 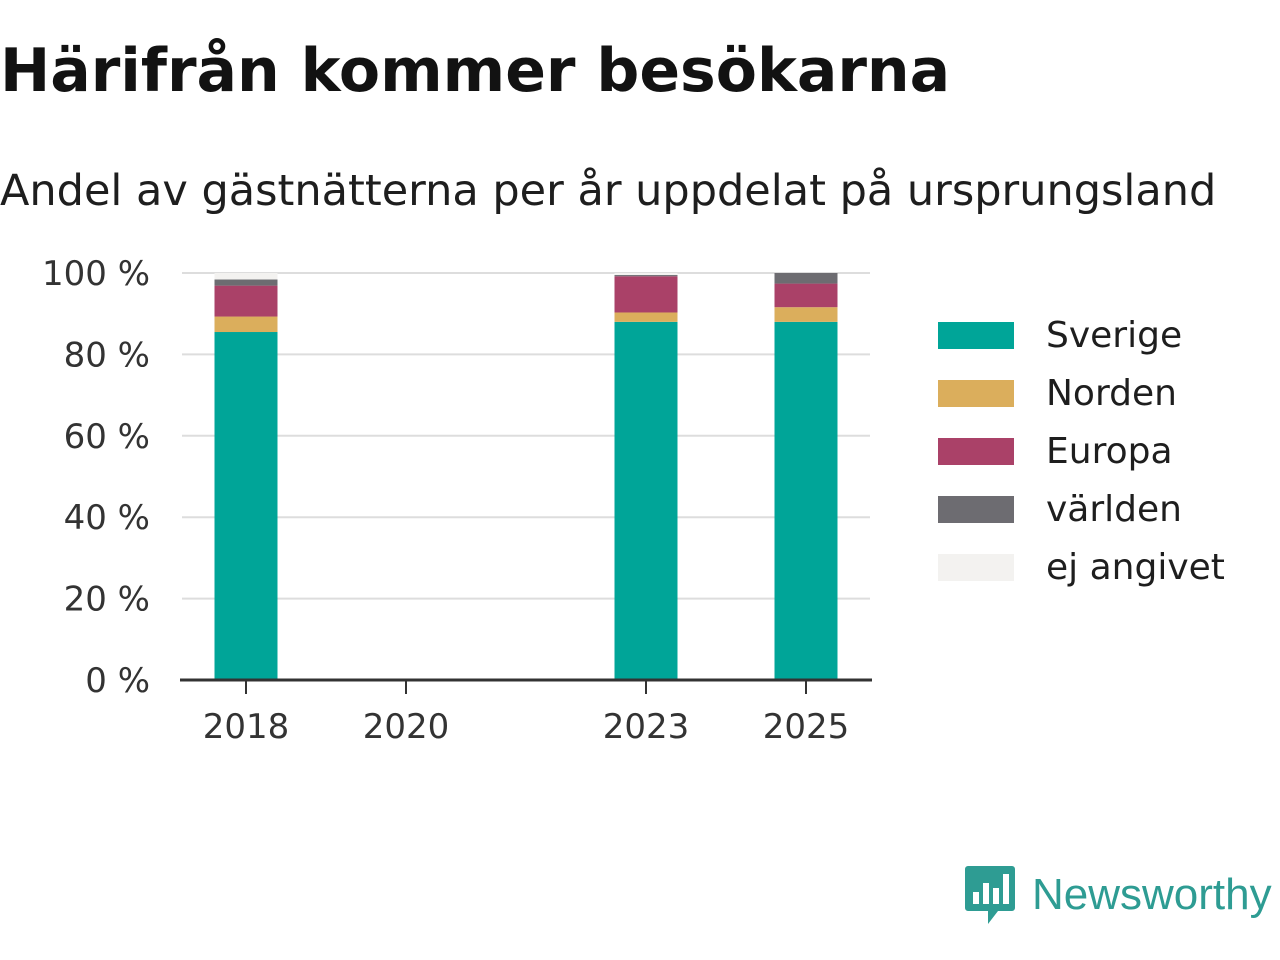 What do you see at coordinates (646, 500) in the screenshot?
I see `bar-segment-sverige-2023` at bounding box center [646, 500].